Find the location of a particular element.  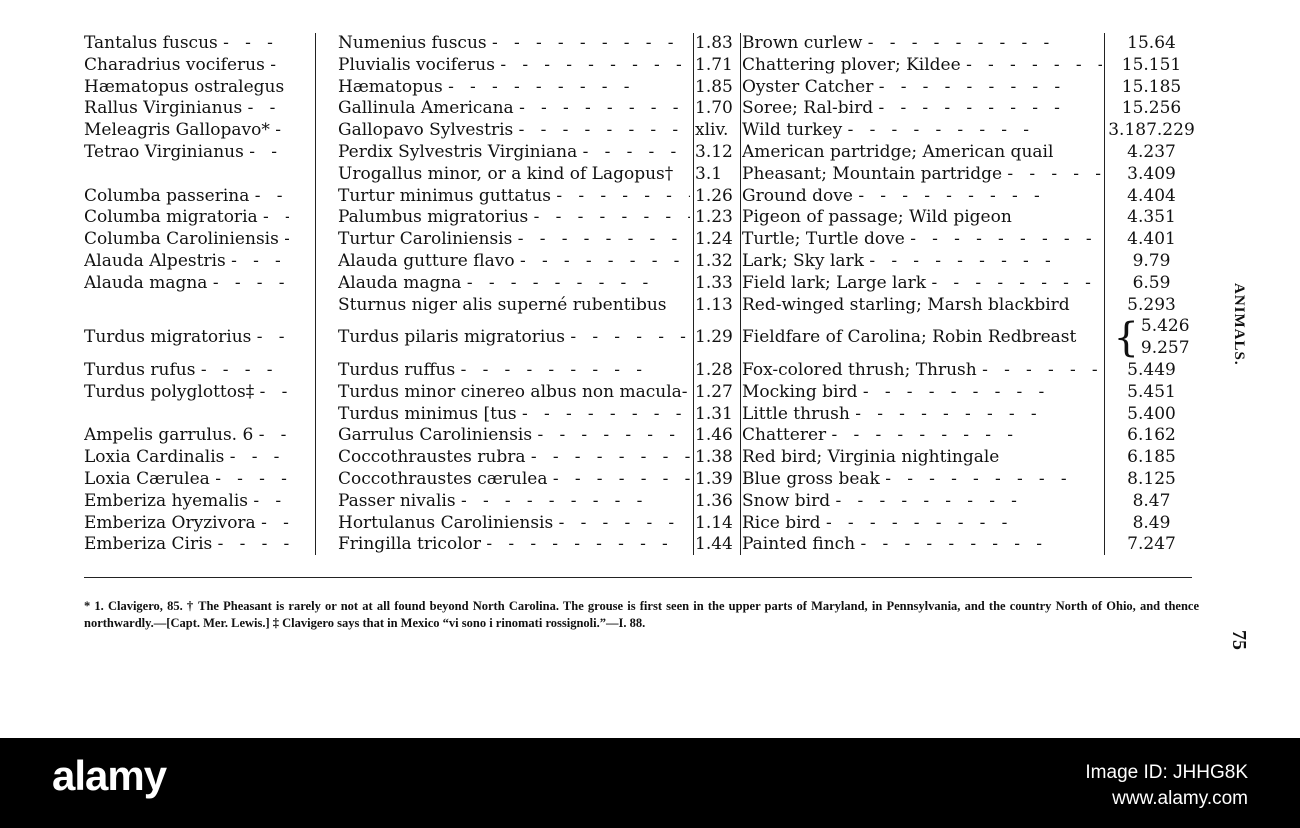

page-ref: 4.351 is located at coordinates (1151, 218).